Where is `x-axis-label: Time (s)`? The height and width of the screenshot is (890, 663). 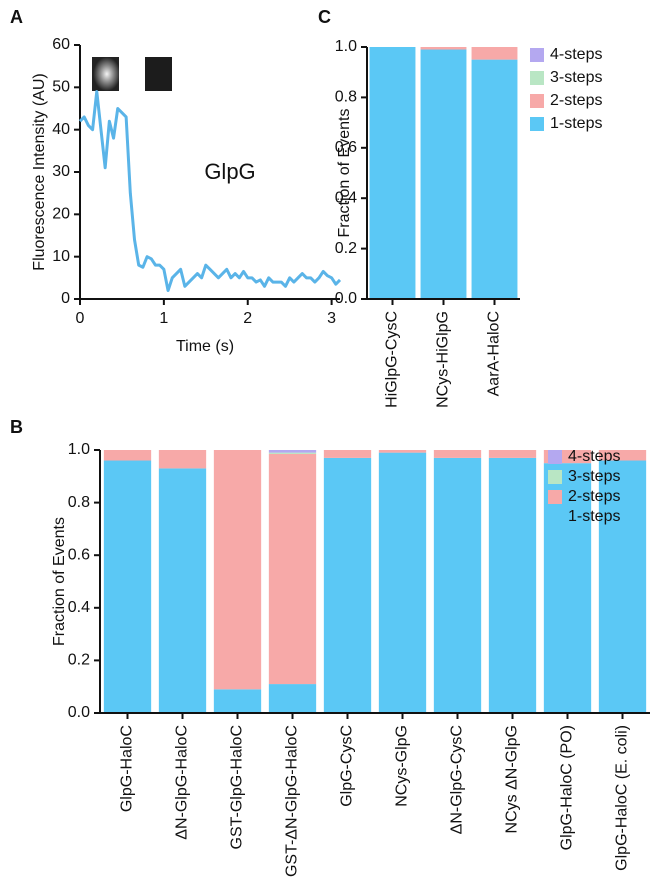
x-axis-label: Time (s) is located at coordinates (205, 346).